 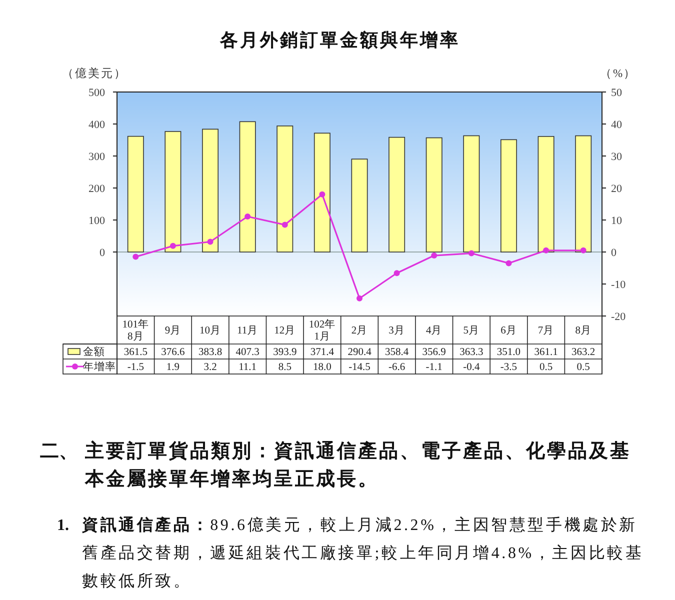 I want to click on y2-tick-label: 40, so click(x=616, y=124).